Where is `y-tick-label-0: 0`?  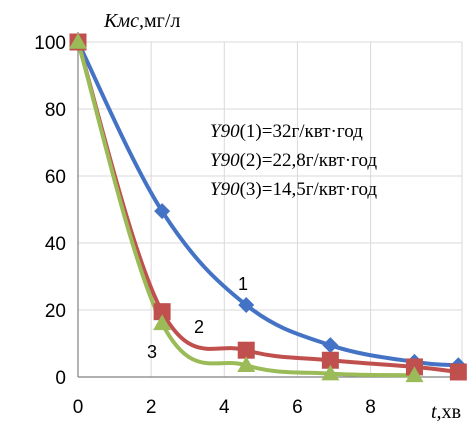 y-tick-label-0: 0 is located at coordinates (60, 378).